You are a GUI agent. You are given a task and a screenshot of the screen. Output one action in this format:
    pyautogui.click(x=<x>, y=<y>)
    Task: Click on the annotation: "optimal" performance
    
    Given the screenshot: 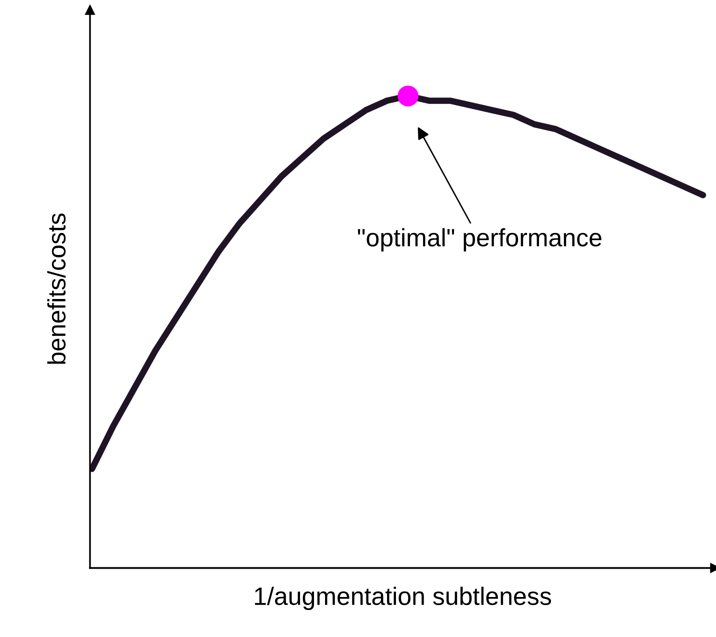 What is the action you would take?
    pyautogui.click(x=480, y=240)
    